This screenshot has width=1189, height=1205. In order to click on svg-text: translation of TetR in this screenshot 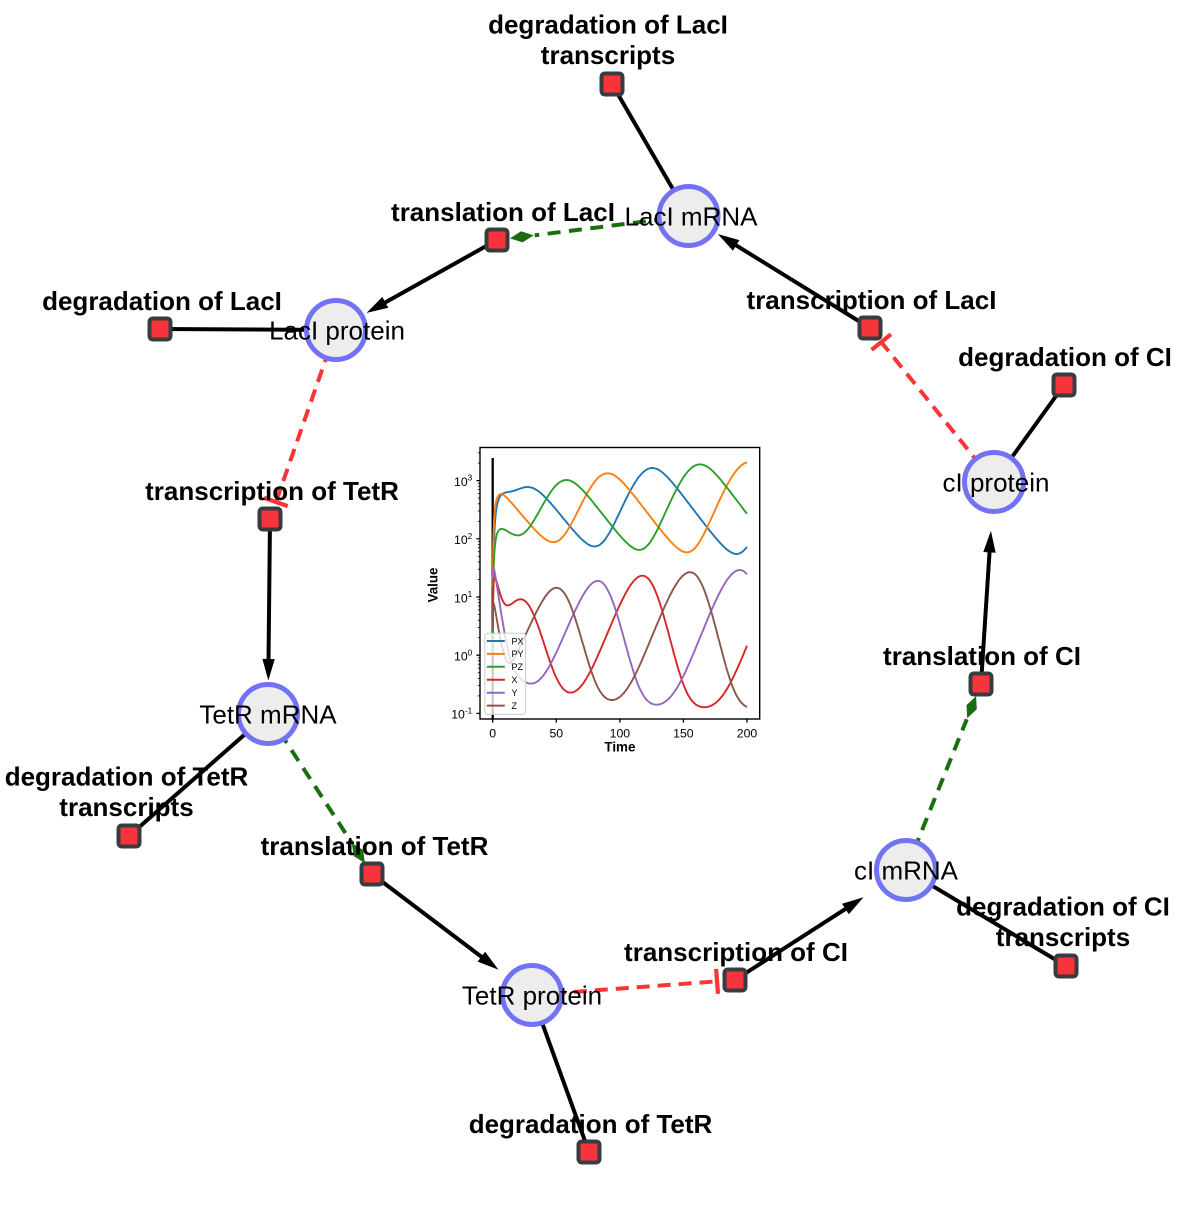, I will do `click(375, 846)`.